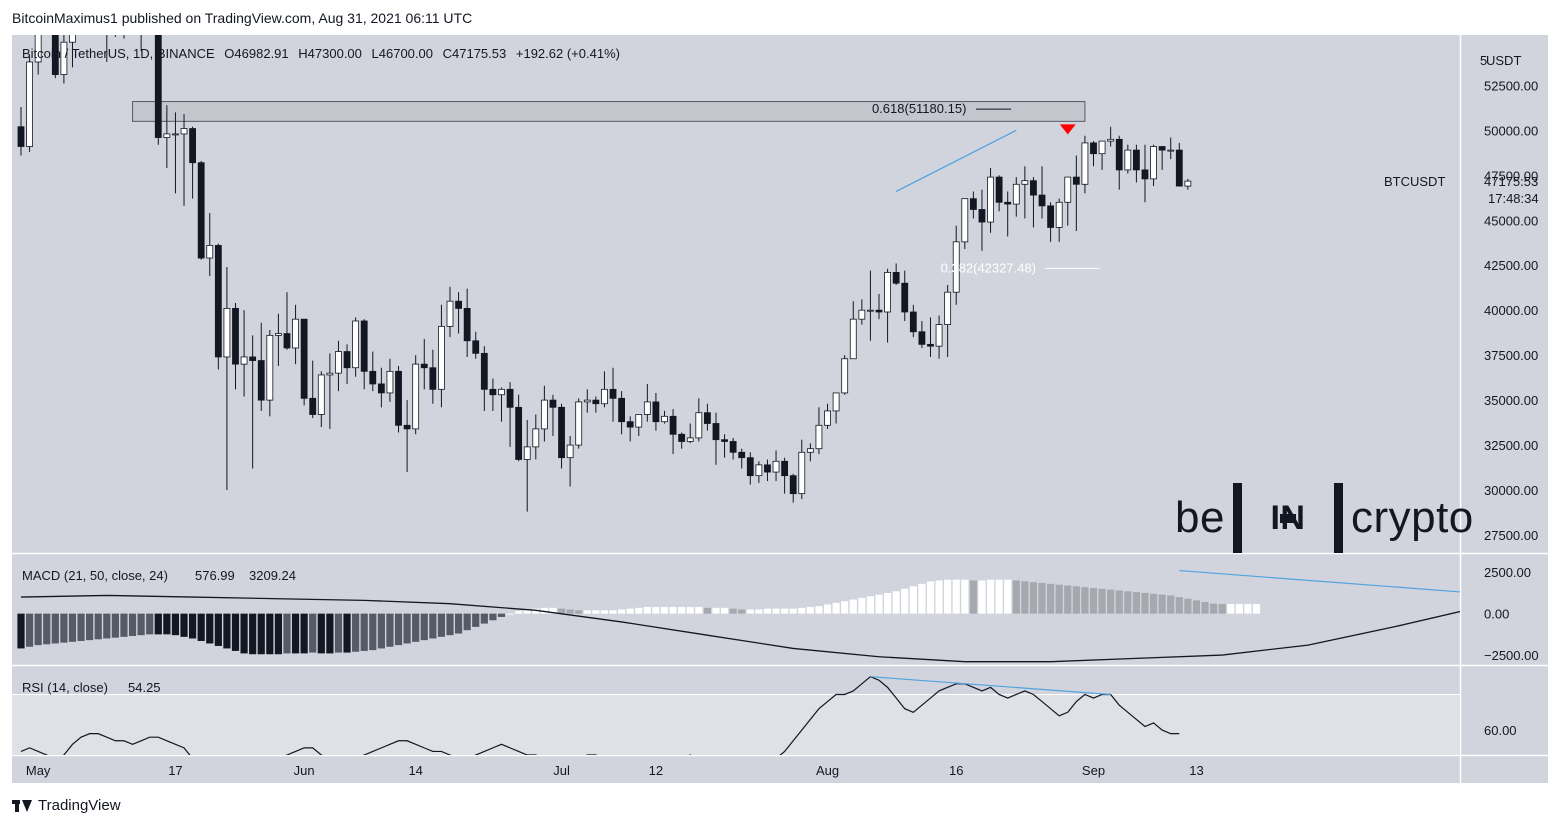  I want to click on ascending-resistance-line, so click(956, 161).